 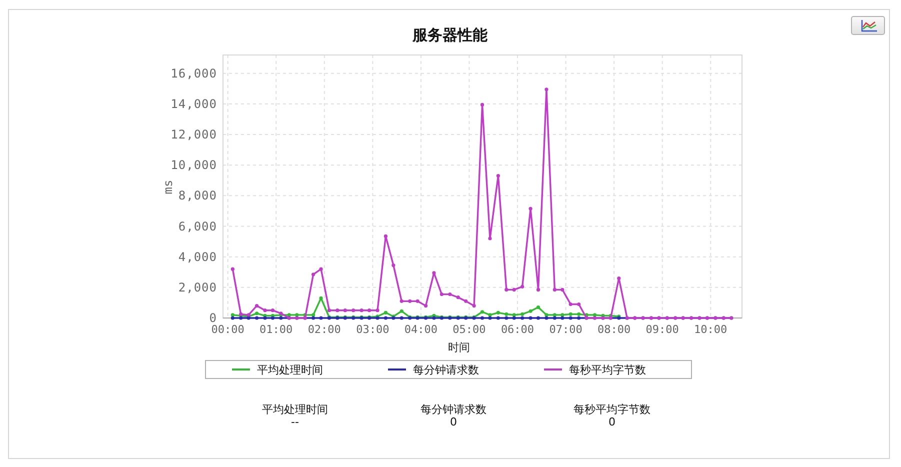 I want to click on y-tick-label: 14,000, so click(x=193, y=103).